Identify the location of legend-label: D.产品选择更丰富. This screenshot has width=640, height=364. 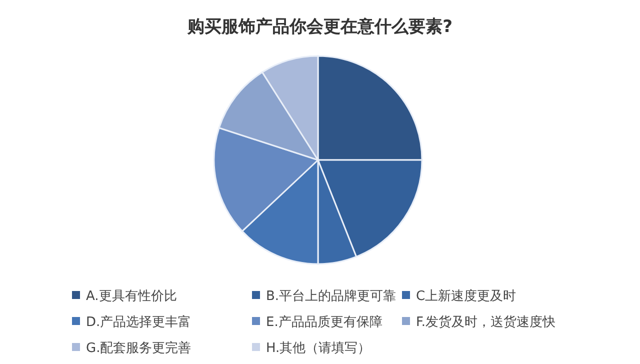
(139, 322).